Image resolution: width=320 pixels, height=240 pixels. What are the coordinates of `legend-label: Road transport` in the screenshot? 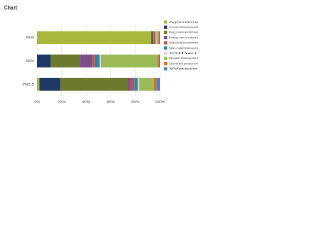 It's located at (183, 58).